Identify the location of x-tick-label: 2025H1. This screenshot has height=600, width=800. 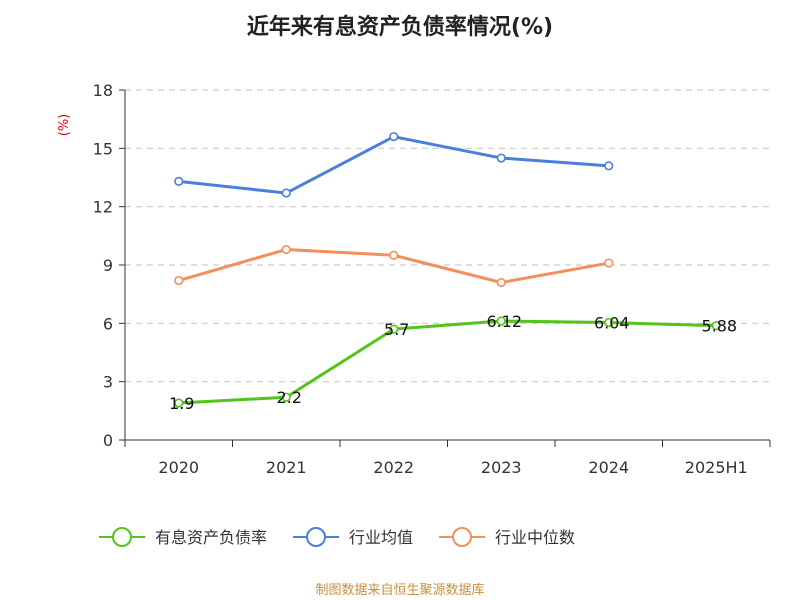
(716, 467).